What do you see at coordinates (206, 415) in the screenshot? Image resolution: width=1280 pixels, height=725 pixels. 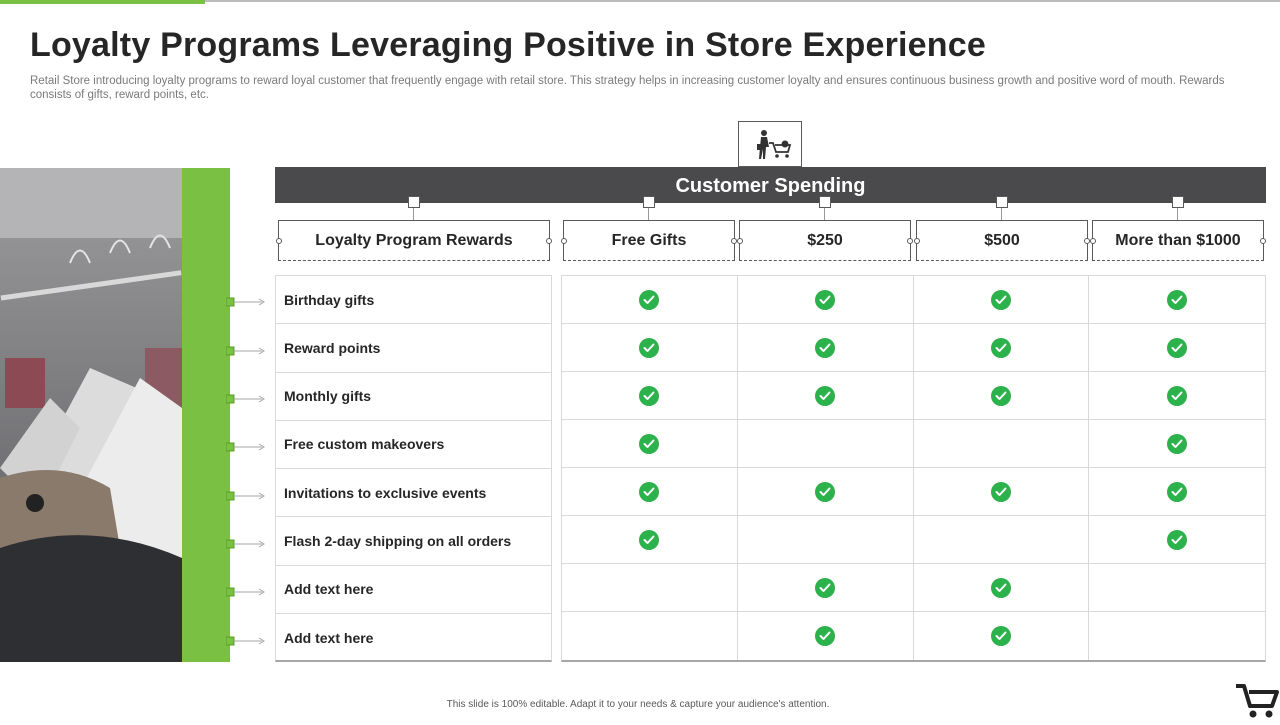 I see `accent-strip` at bounding box center [206, 415].